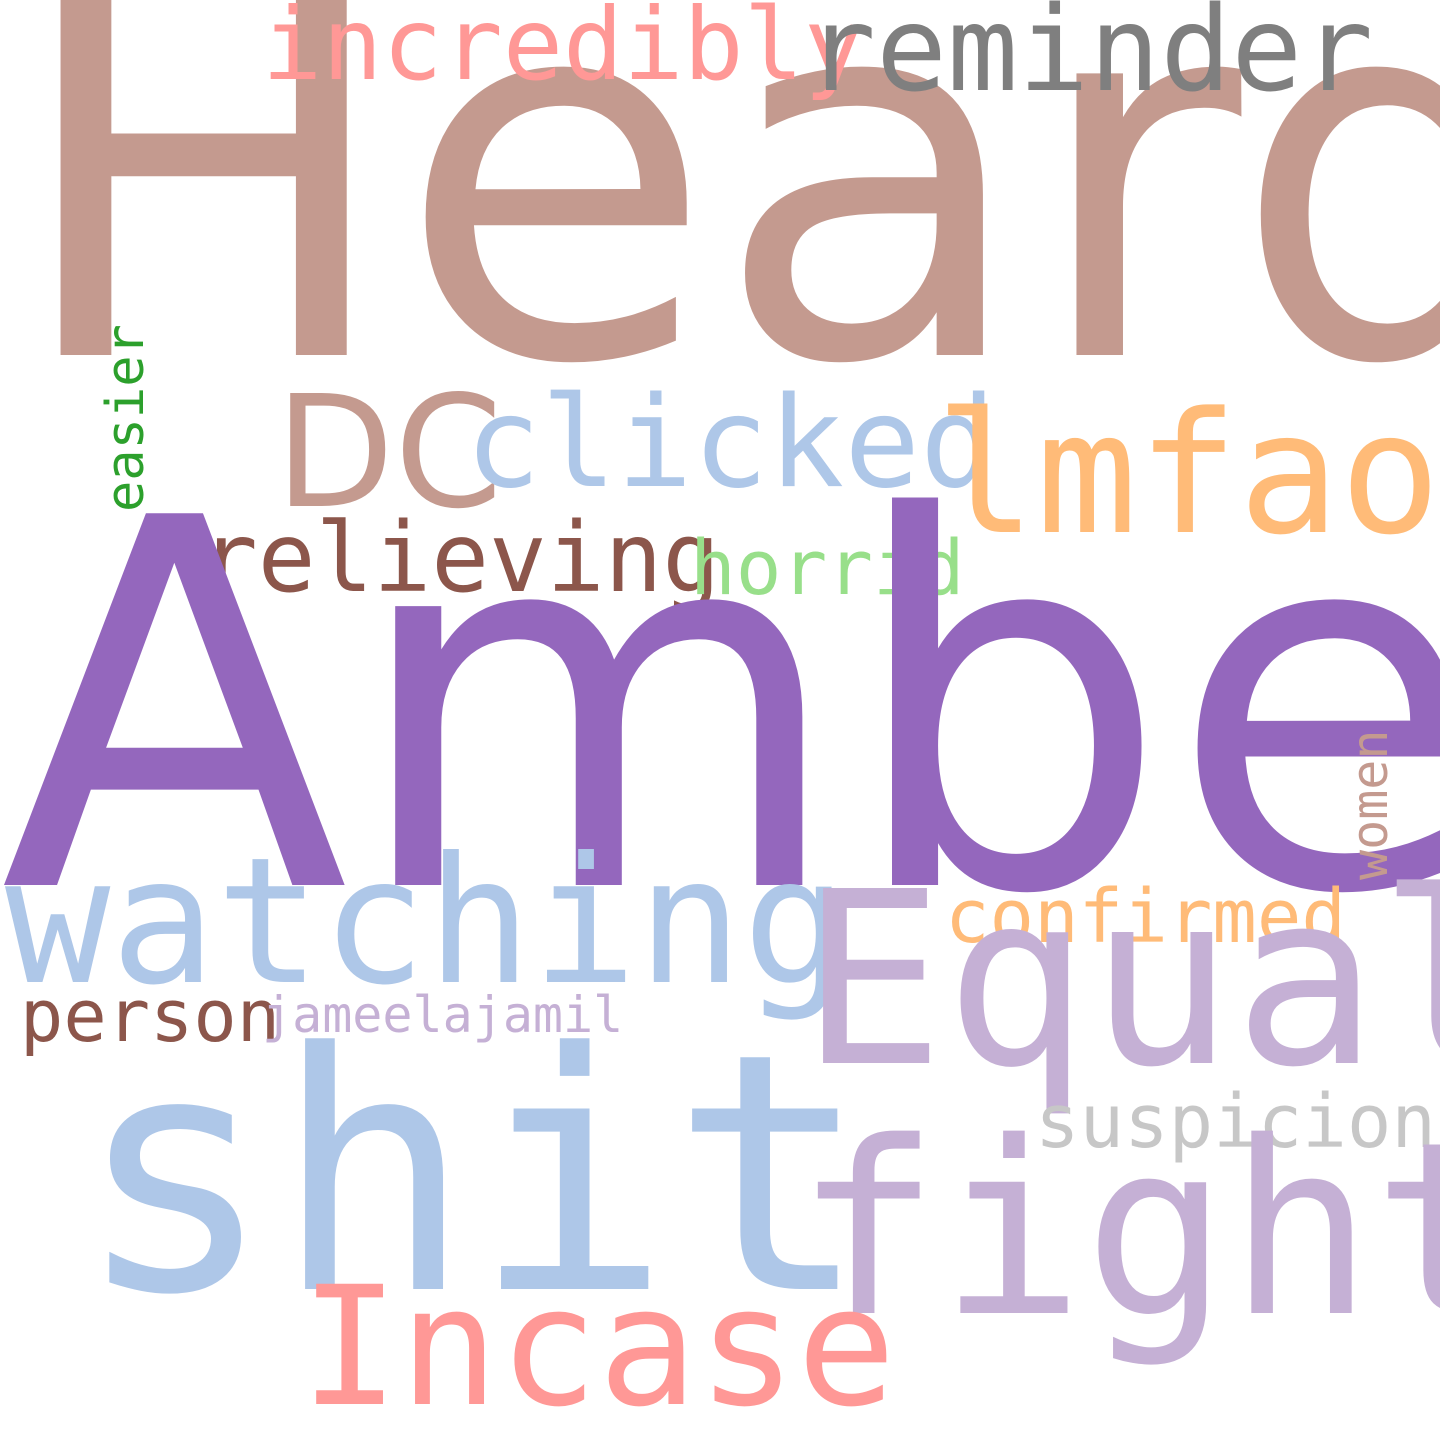 The image size is (1440, 1440). I want to click on word-jameelajamil: jameelajamil, so click(443, 1015).